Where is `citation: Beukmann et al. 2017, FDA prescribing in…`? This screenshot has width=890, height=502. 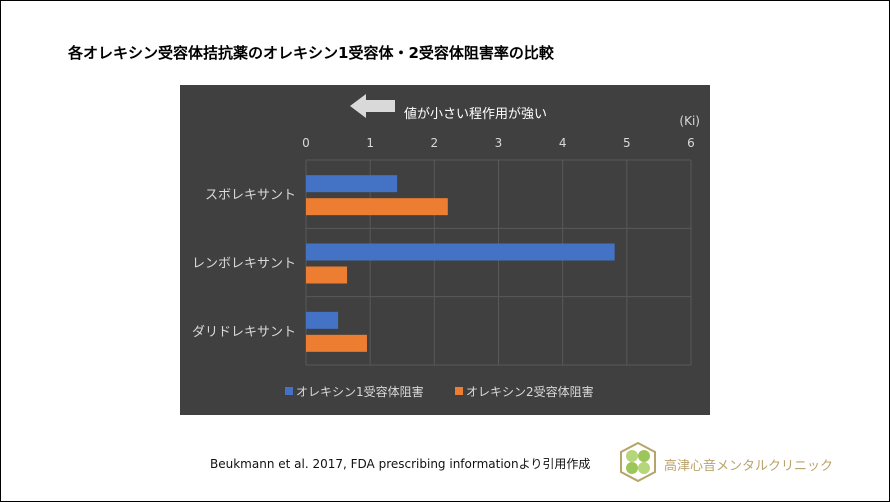 citation: Beukmann et al. 2017, FDA prescribing in… is located at coordinates (400, 464).